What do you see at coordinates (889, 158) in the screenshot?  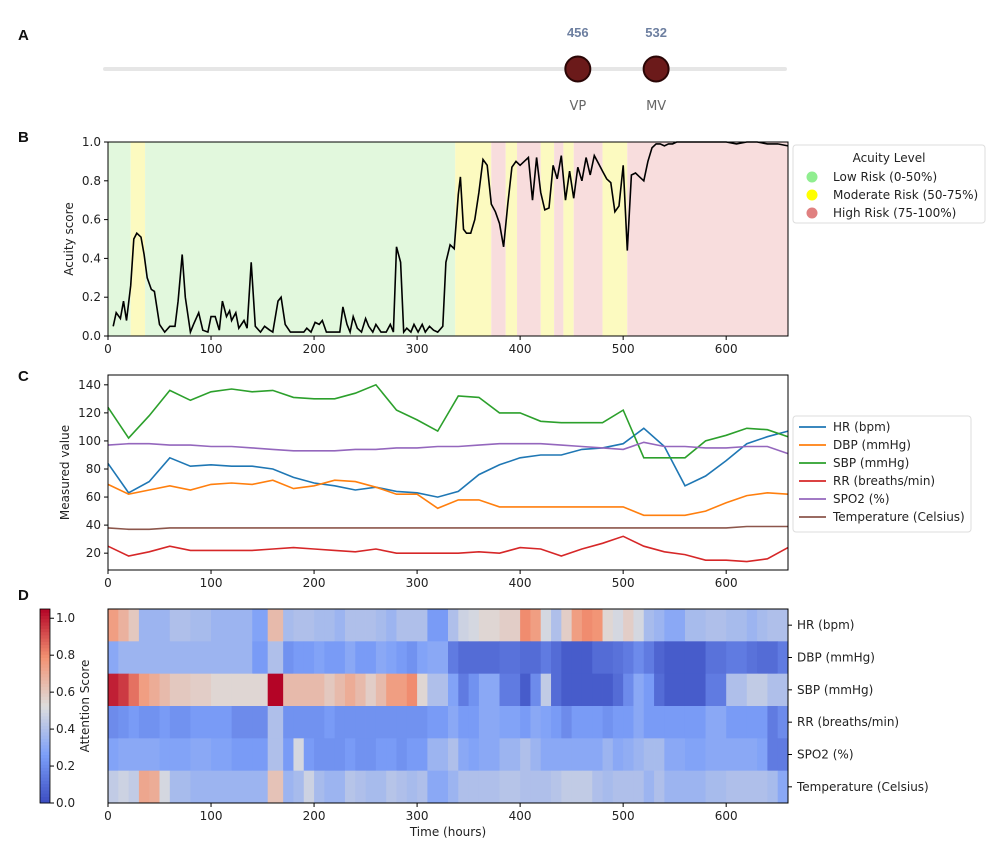 I see `acuity-legend-title: Acuity Level` at bounding box center [889, 158].